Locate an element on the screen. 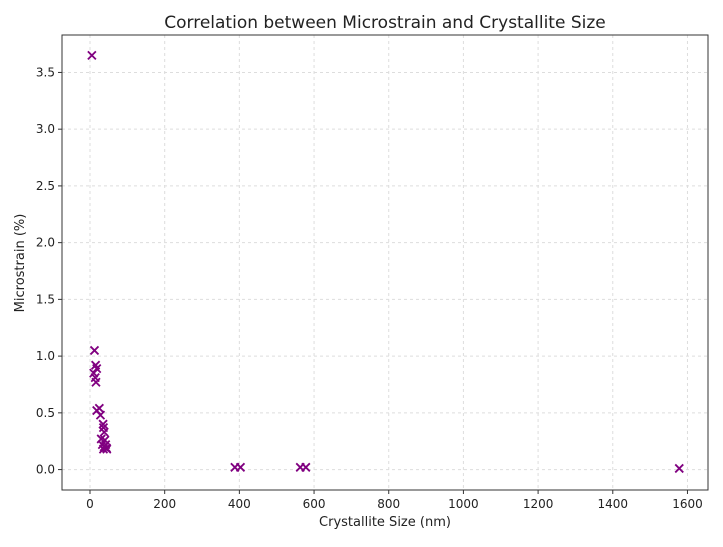  y-tick-label: 0.0 is located at coordinates (45, 470).